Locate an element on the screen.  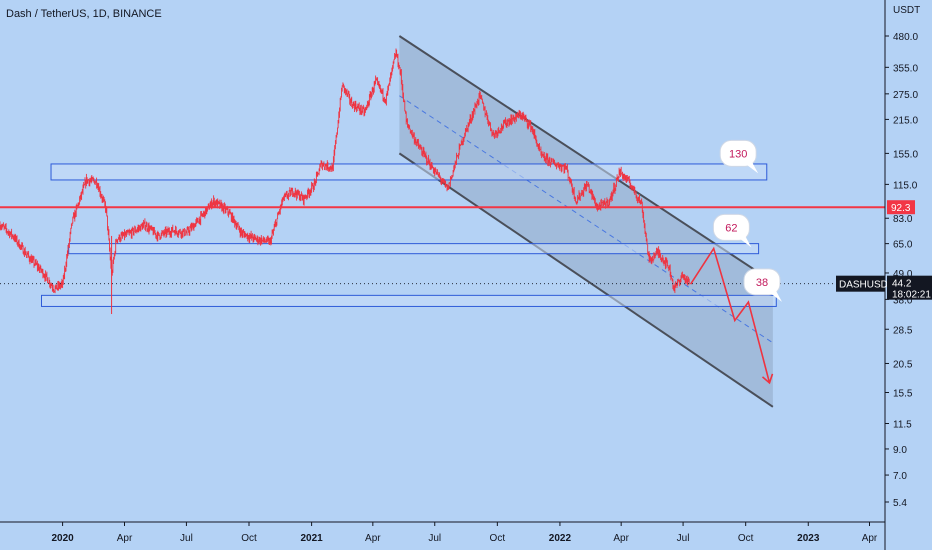
y-tick-label: 355.0 is located at coordinates (905, 68).